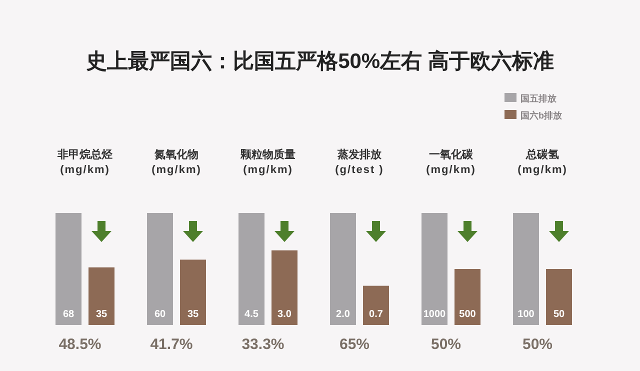  What do you see at coordinates (451, 154) in the screenshot?
I see `chart-title: 一氧化碳` at bounding box center [451, 154].